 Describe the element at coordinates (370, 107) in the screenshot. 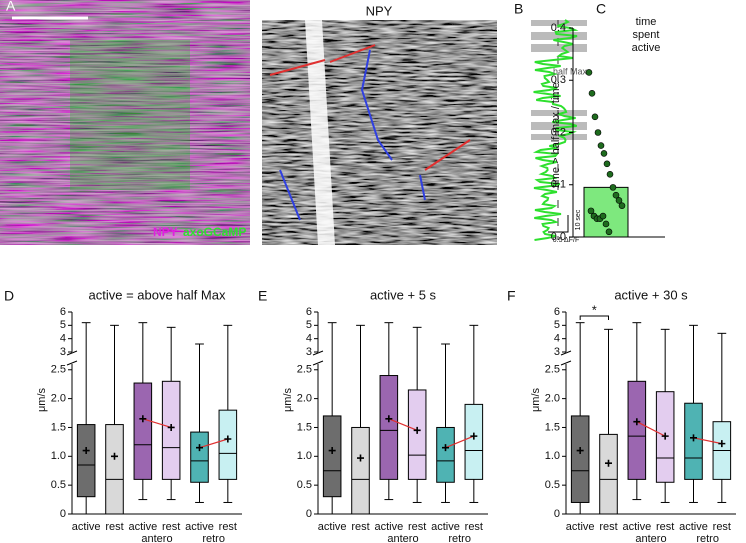

I see `kymo-red` at that location.